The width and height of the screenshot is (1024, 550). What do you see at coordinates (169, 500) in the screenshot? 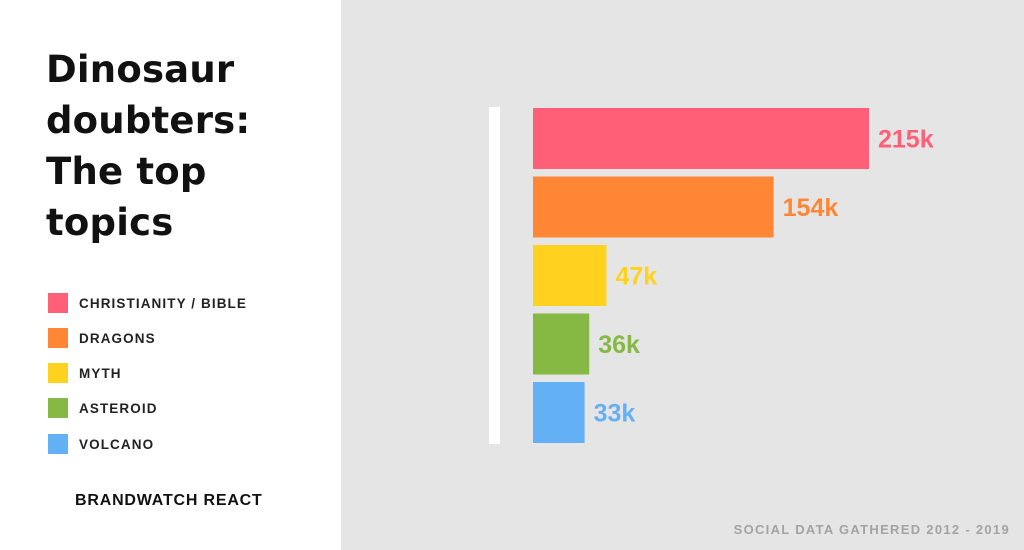
I see `brand-name: BRANDWATCH REACT` at bounding box center [169, 500].